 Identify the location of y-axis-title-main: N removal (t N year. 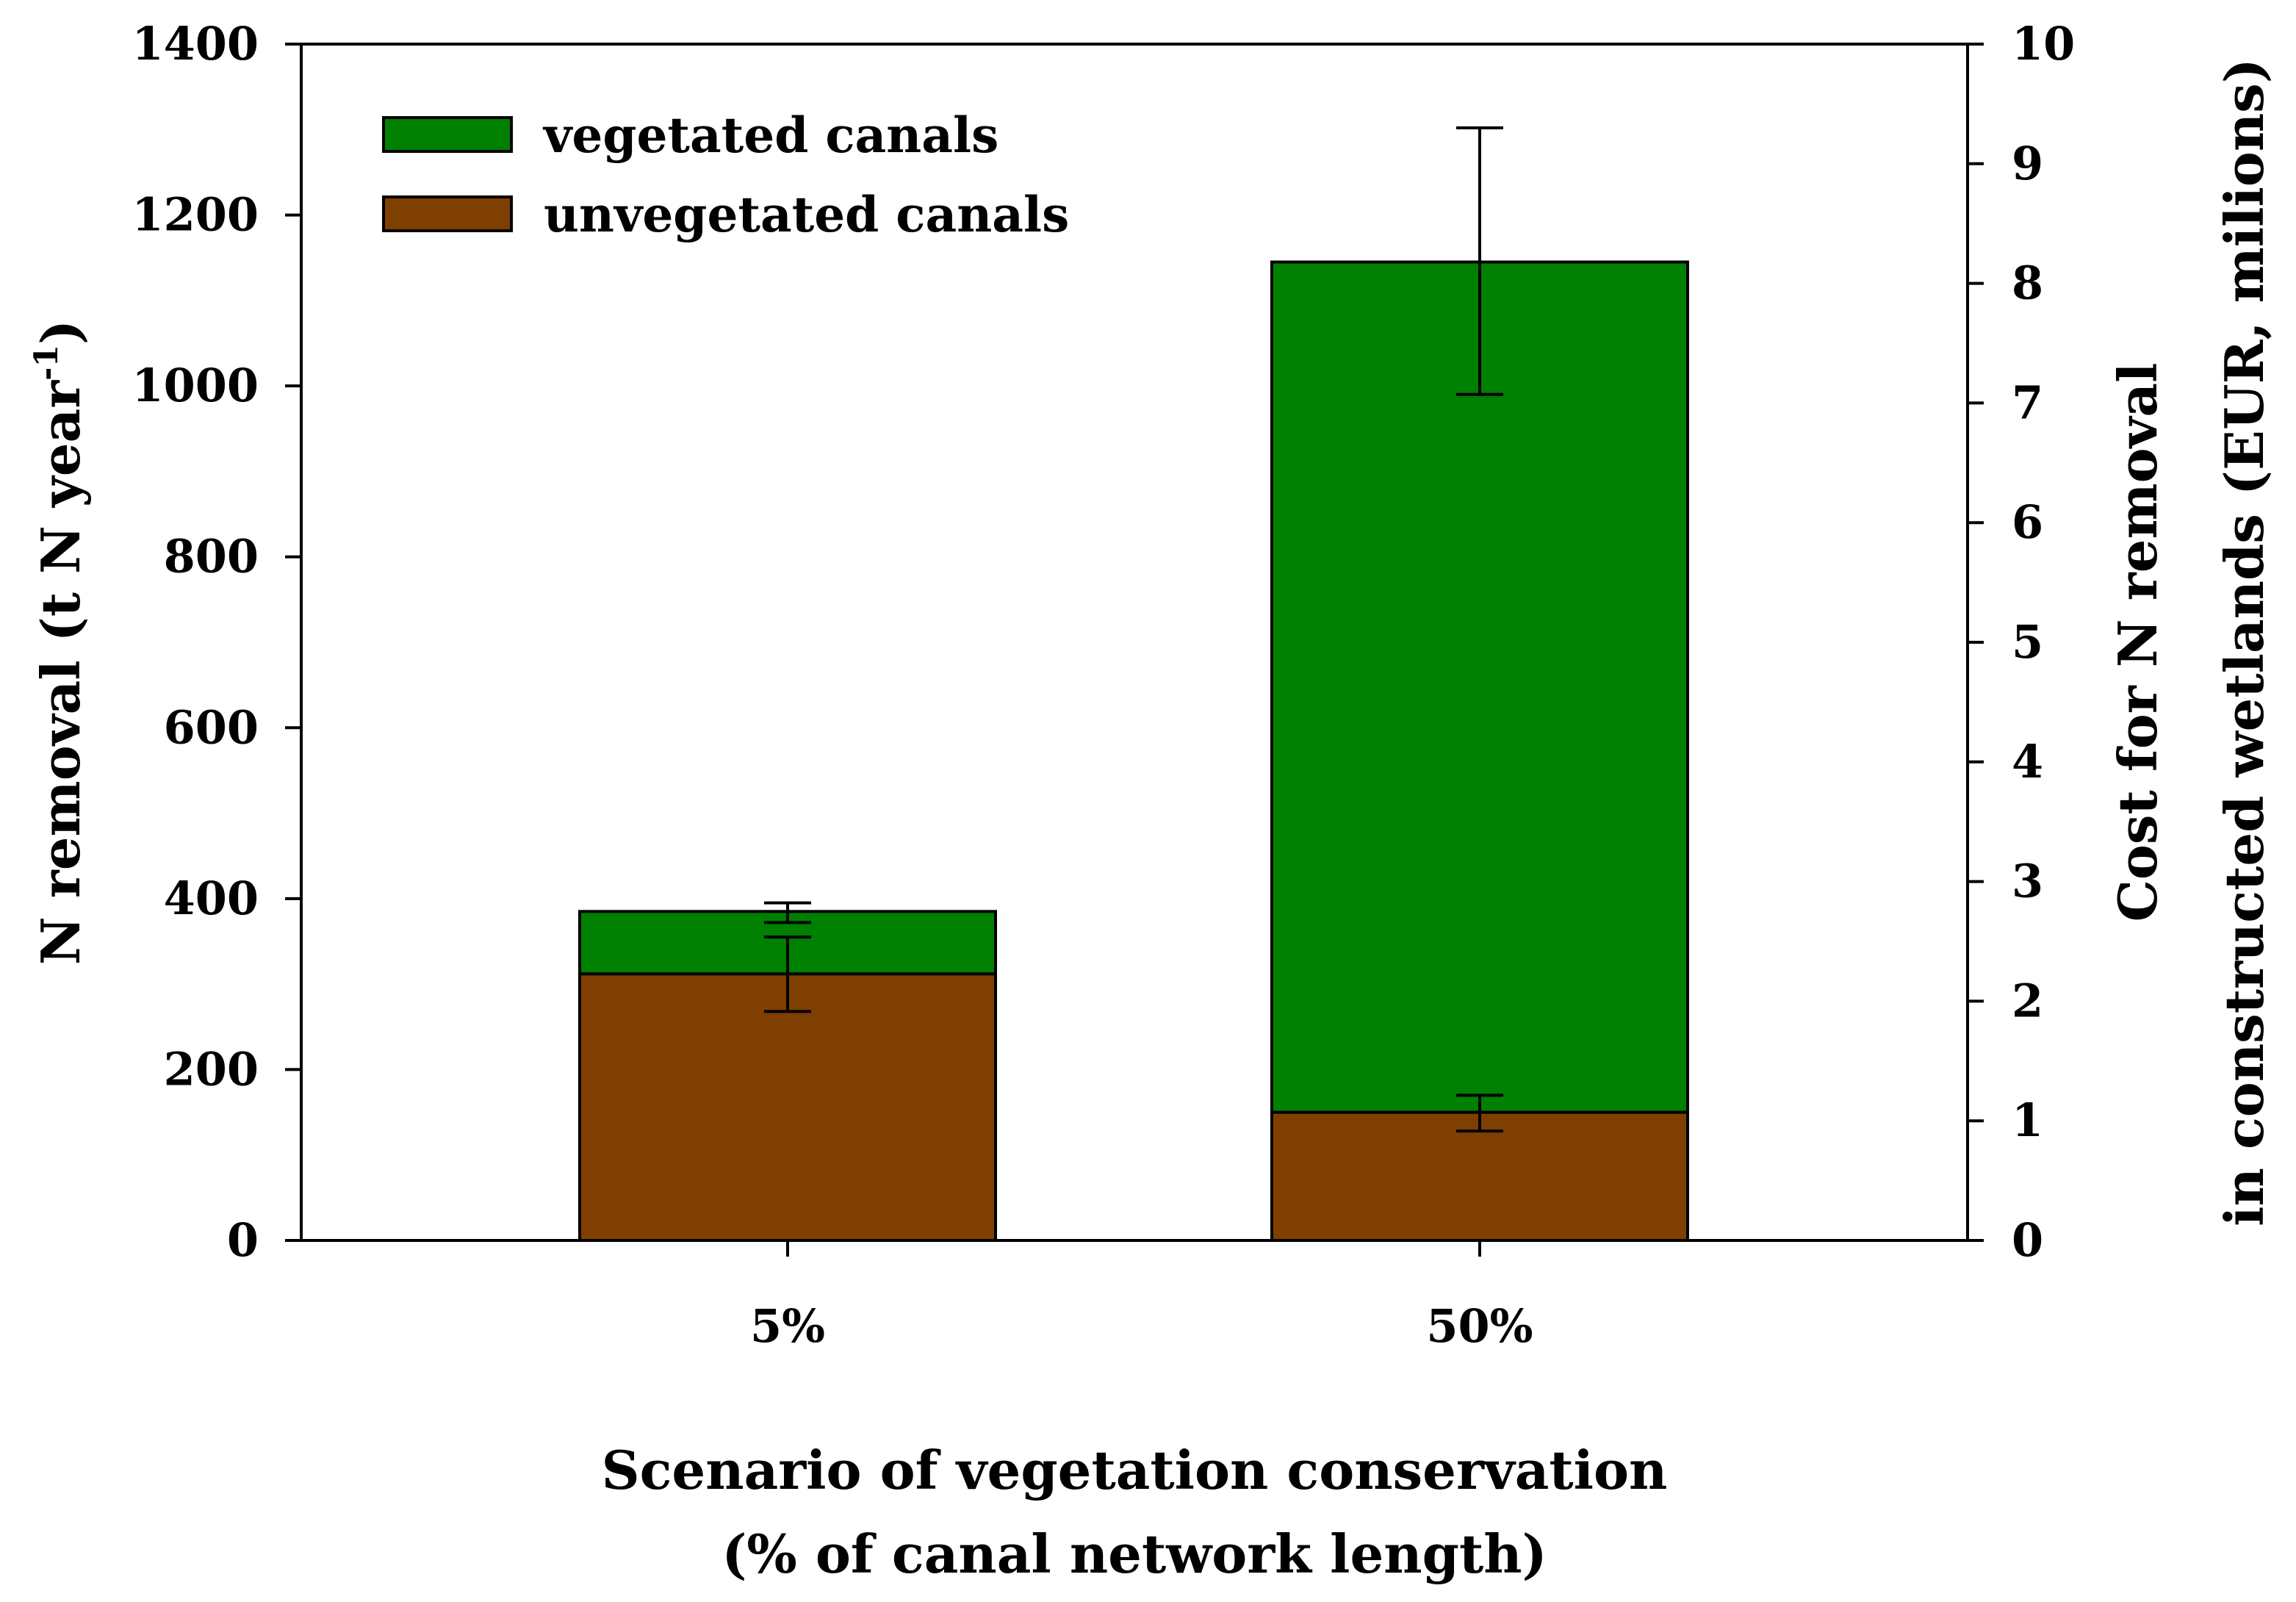
(60, 672).